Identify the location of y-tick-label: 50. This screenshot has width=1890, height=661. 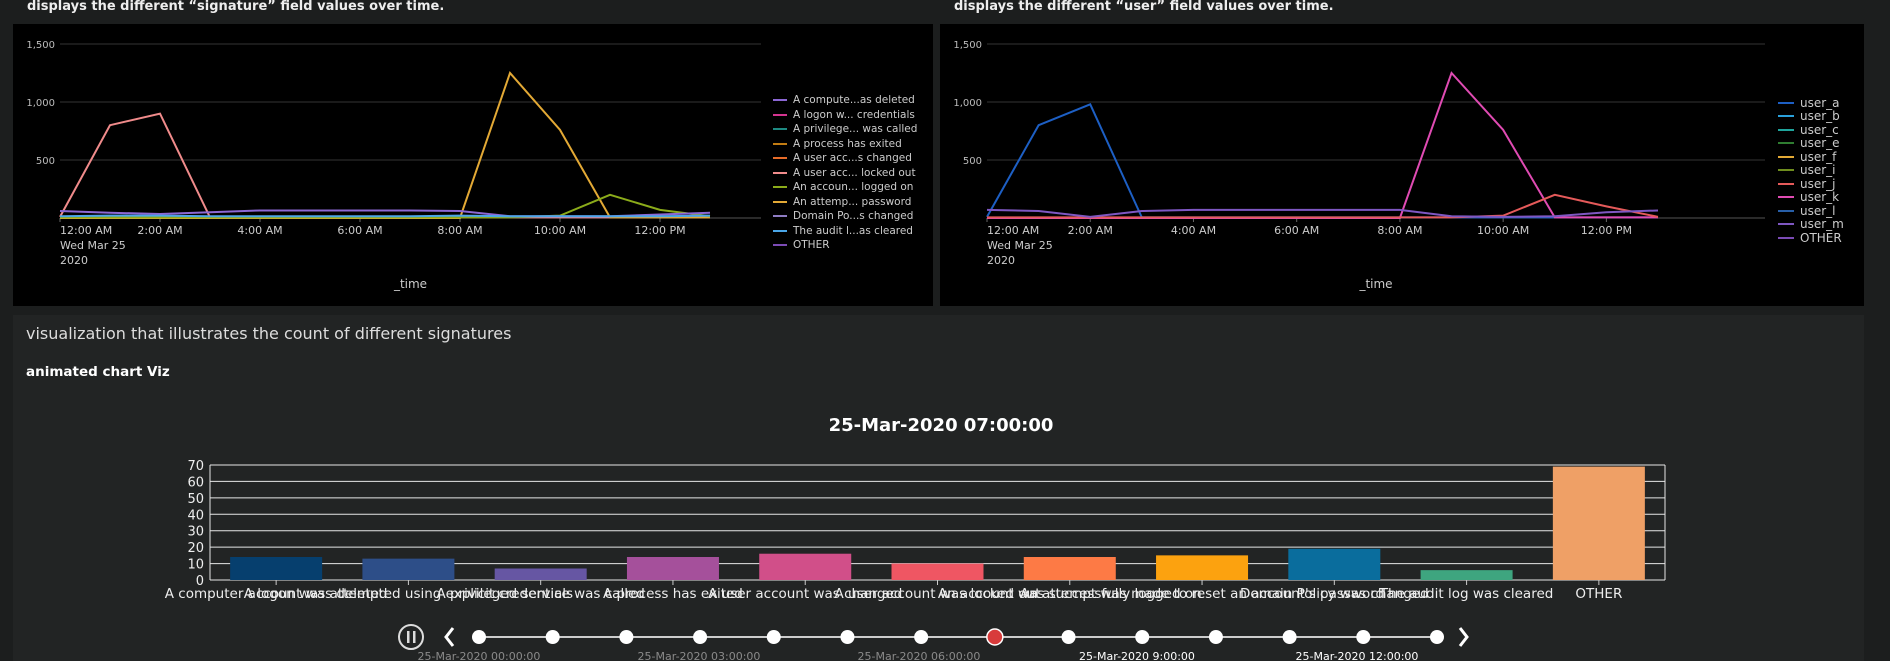
(195, 499).